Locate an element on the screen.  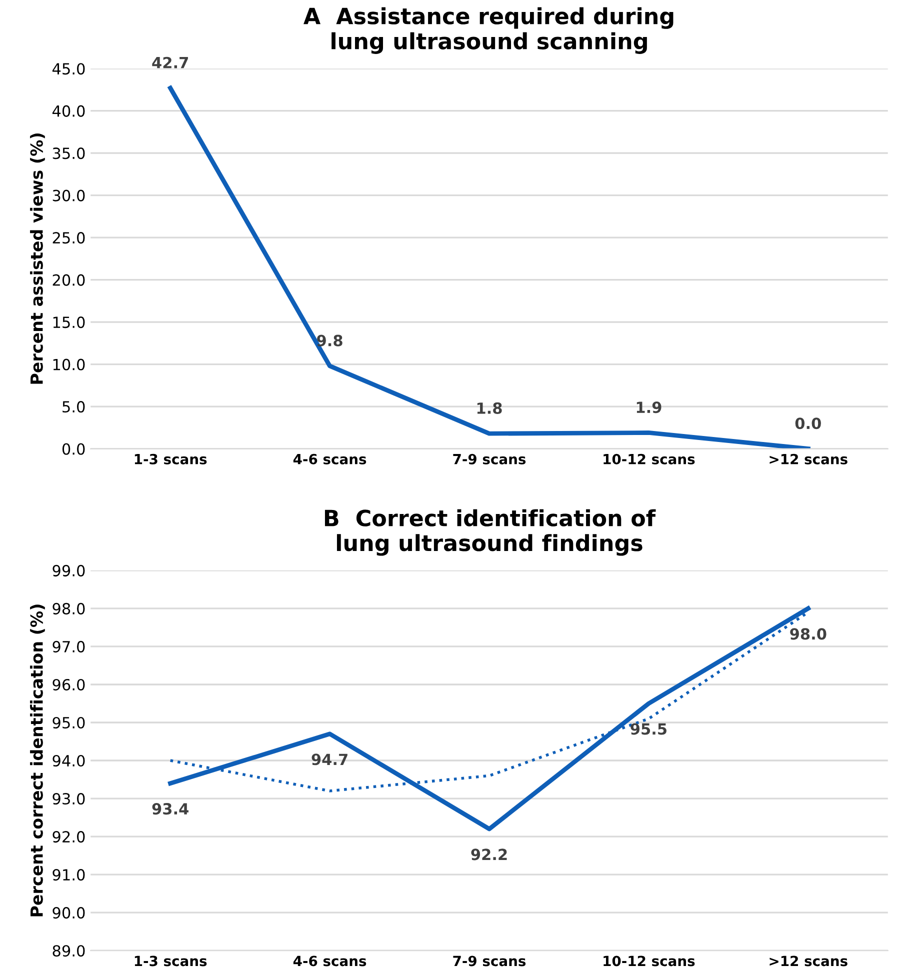
y-tick-label: 93.0 is located at coordinates (68, 798).